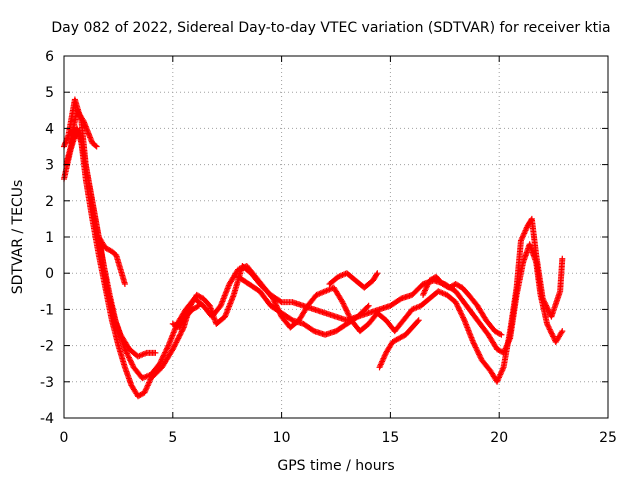 The height and width of the screenshot is (480, 640). What do you see at coordinates (49, 129) in the screenshot?
I see `y-tick-label: 4` at bounding box center [49, 129].